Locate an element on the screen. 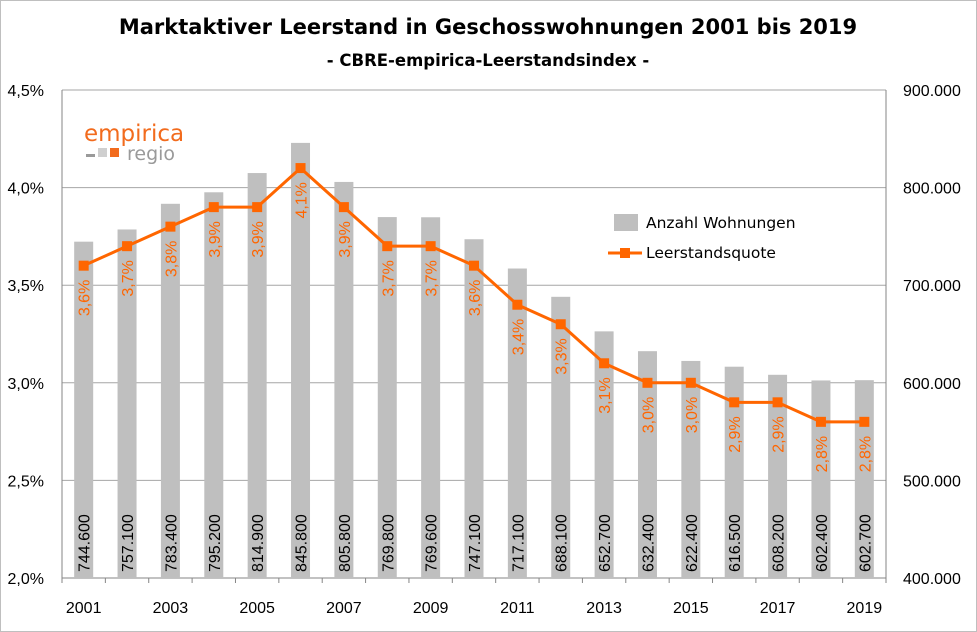 The image size is (977, 632). bar-data-label: 795.200 is located at coordinates (215, 543).